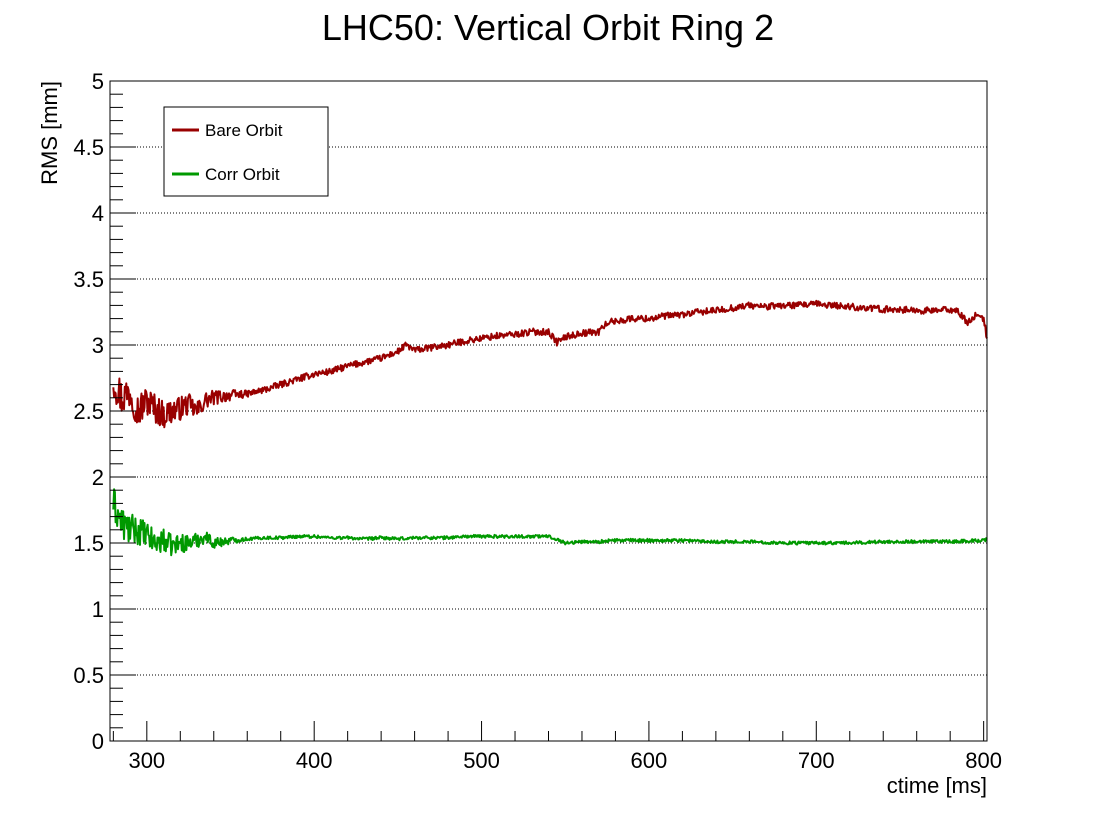 The width and height of the screenshot is (1096, 822). Describe the element at coordinates (550, 522) in the screenshot. I see `series-line-corr-orbit` at that location.